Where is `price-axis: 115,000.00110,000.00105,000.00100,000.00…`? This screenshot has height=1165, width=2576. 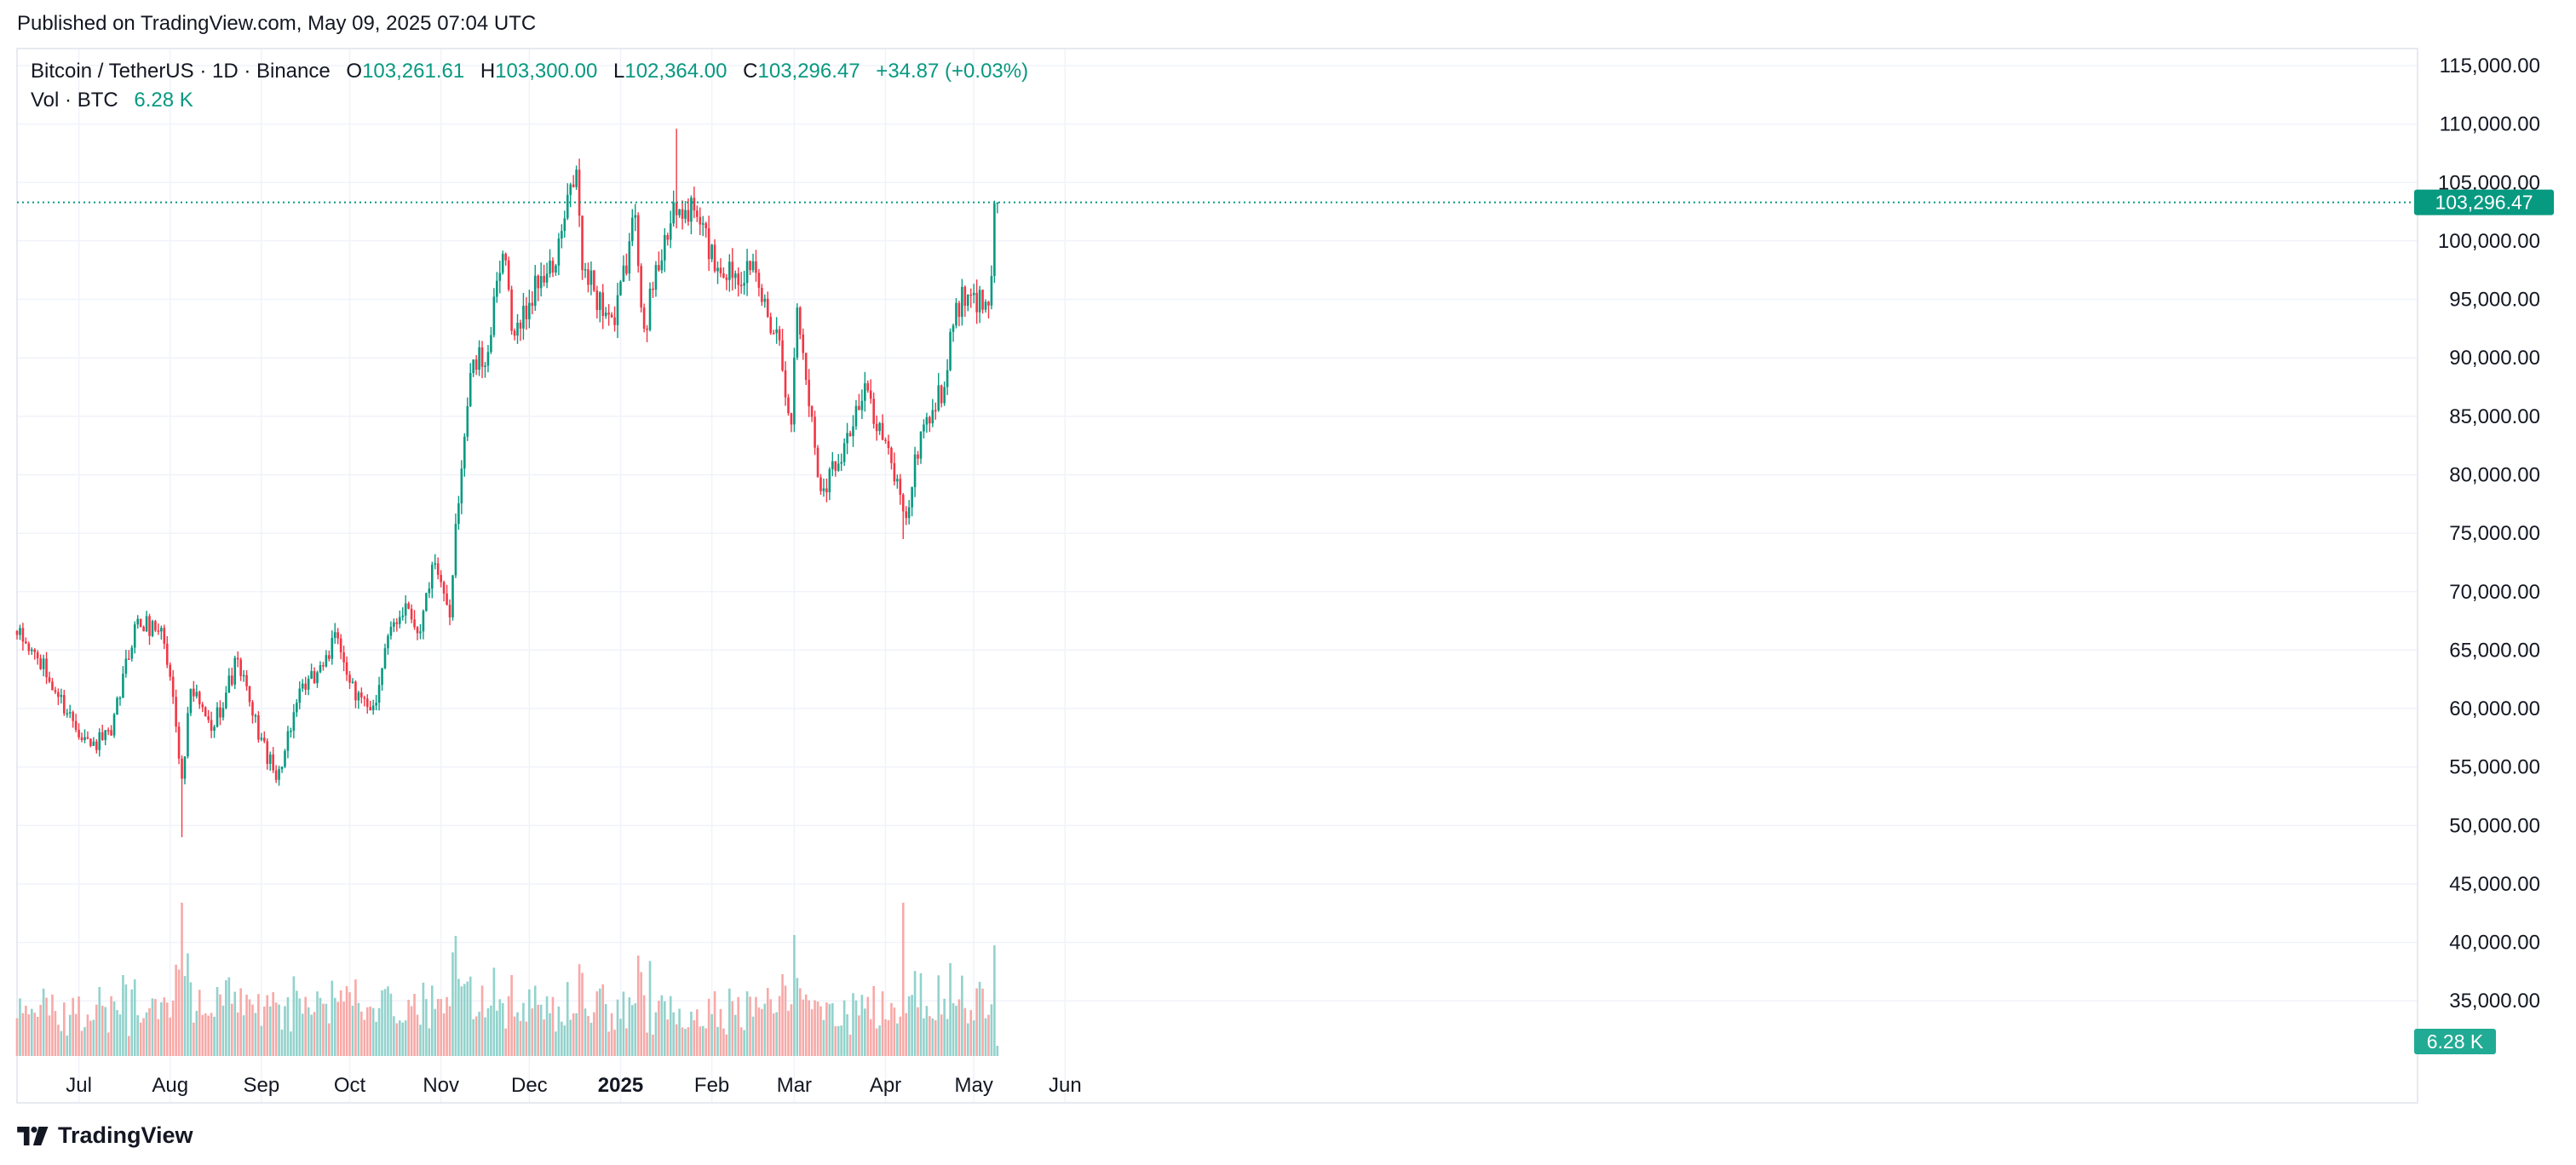 price-axis: 115,000.00110,000.00105,000.00100,000.00… is located at coordinates (2489, 534).